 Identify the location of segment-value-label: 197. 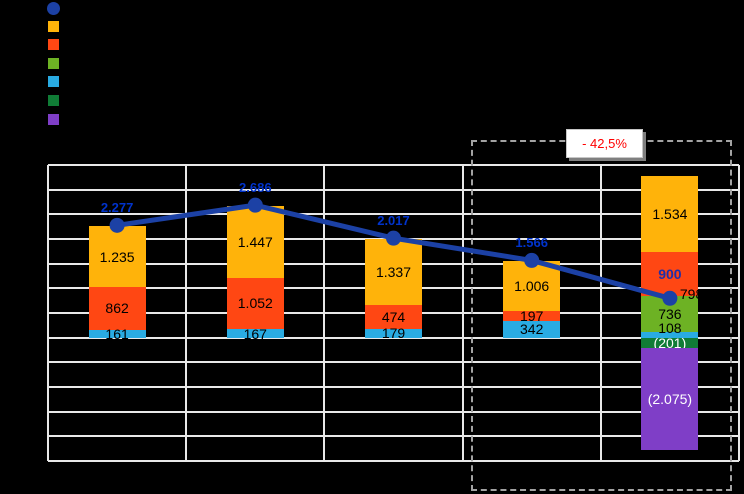
(532, 315).